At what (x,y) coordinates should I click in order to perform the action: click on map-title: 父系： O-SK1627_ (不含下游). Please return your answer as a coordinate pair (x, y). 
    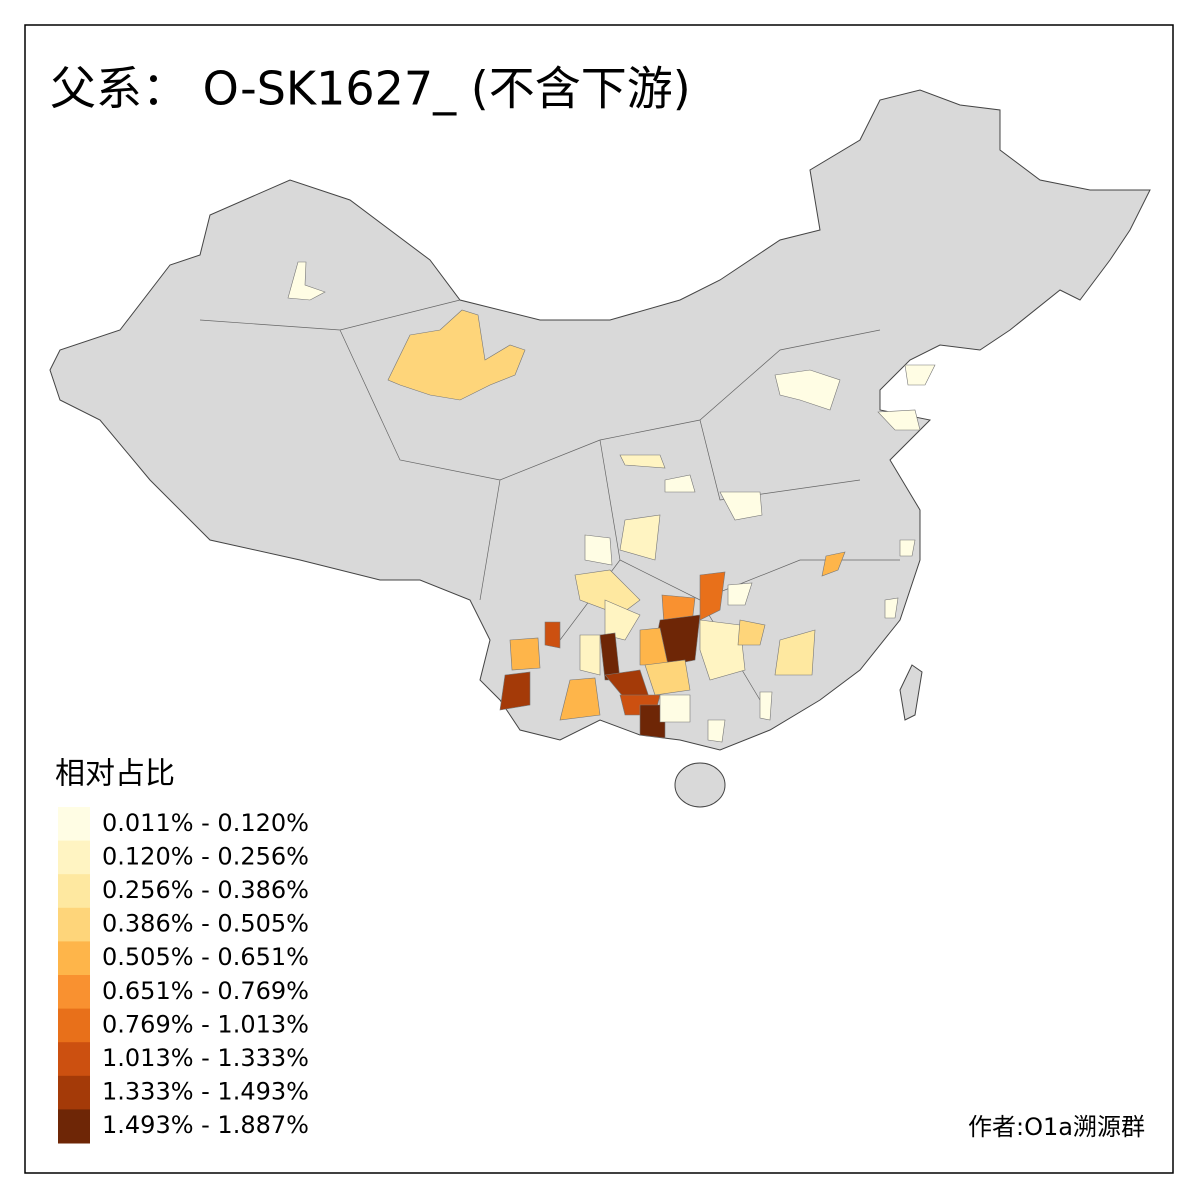
    Looking at the image, I should click on (370, 89).